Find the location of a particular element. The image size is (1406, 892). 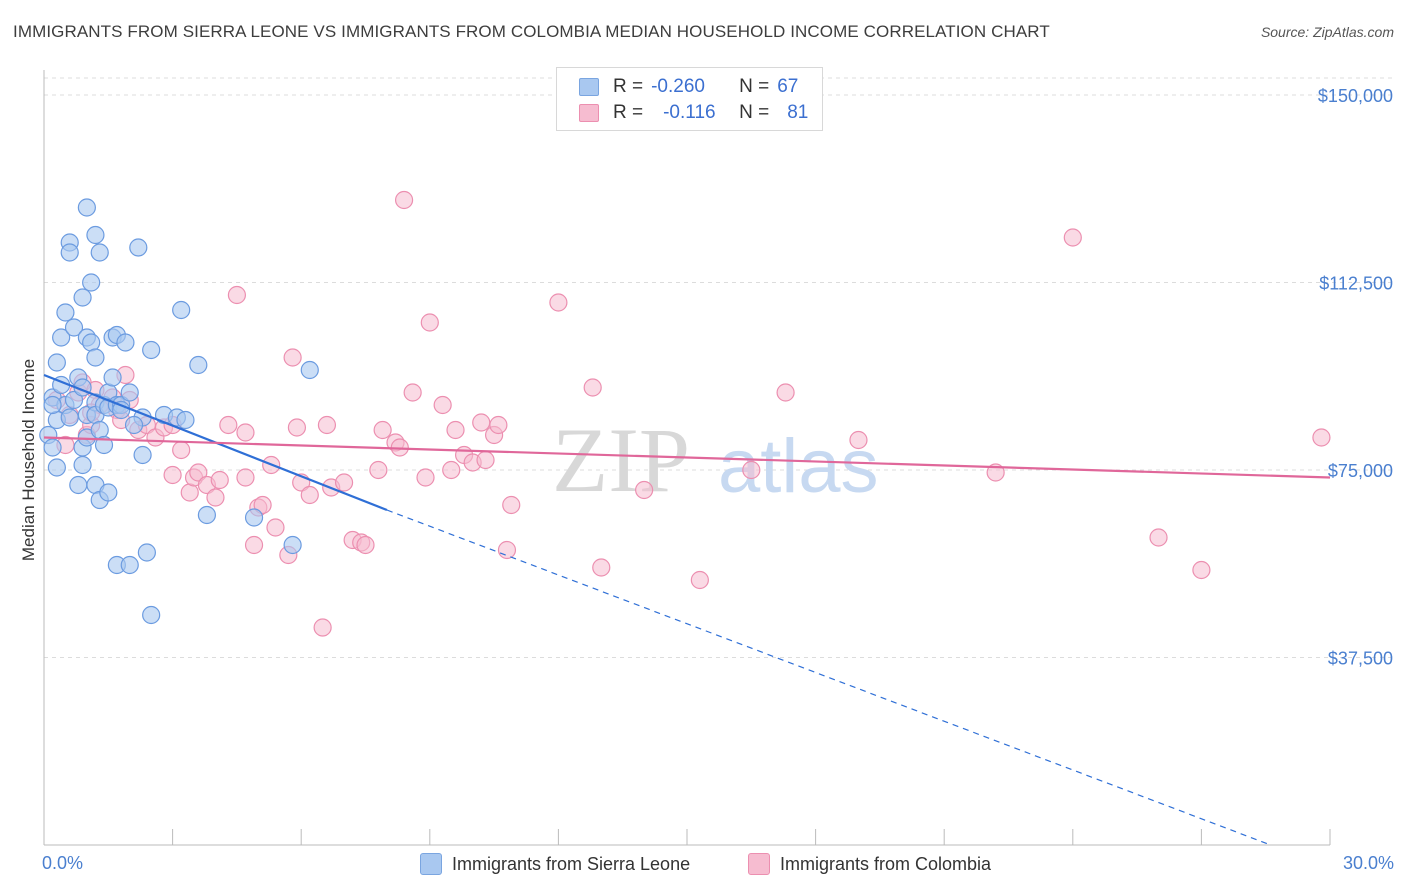

x-tick-labels: 0.0% 30.0% is located at coordinates (718, 863).